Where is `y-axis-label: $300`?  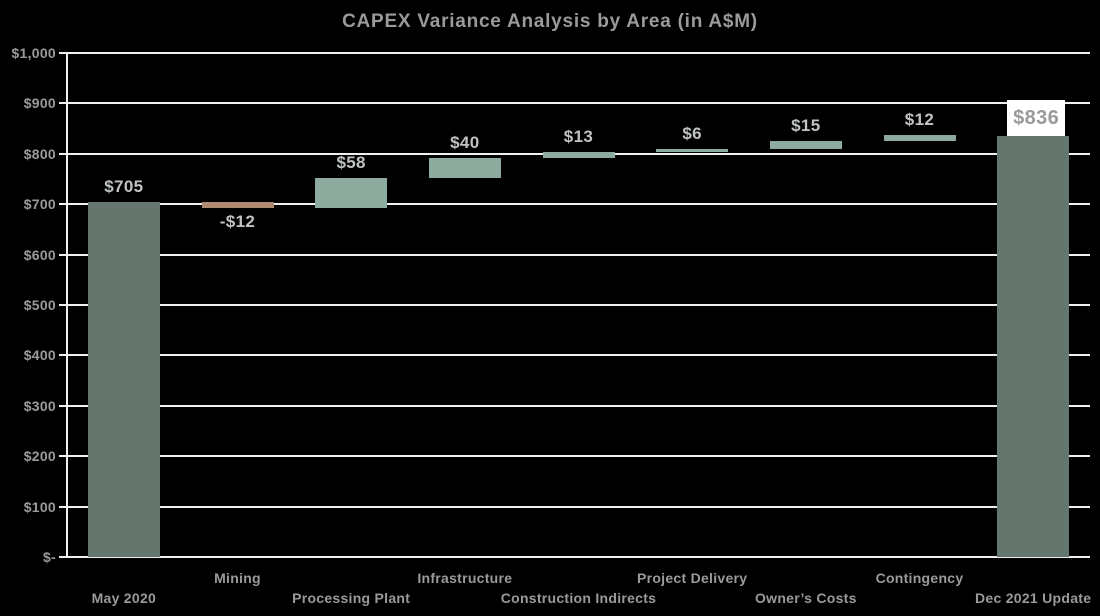 y-axis-label: $300 is located at coordinates (39, 405).